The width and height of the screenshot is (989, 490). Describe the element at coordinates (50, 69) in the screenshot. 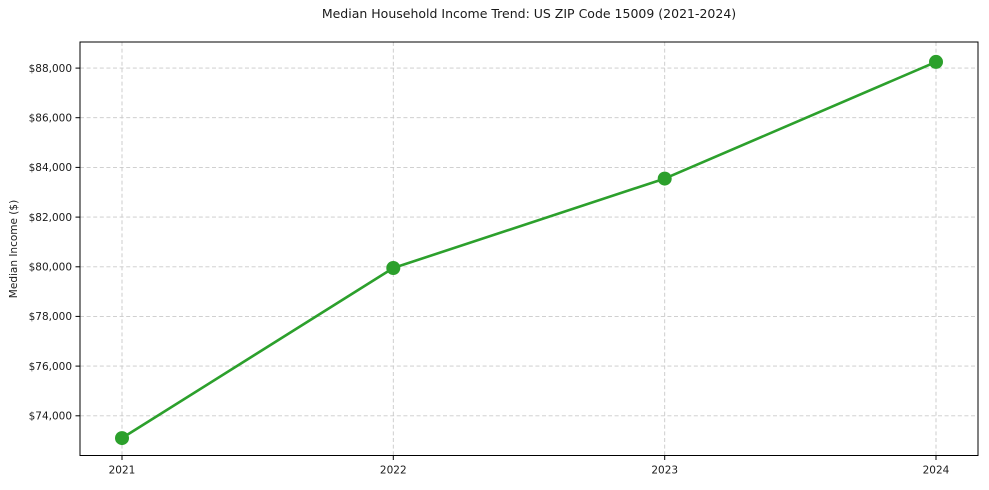

I see `y-tick-label: $88,000` at that location.